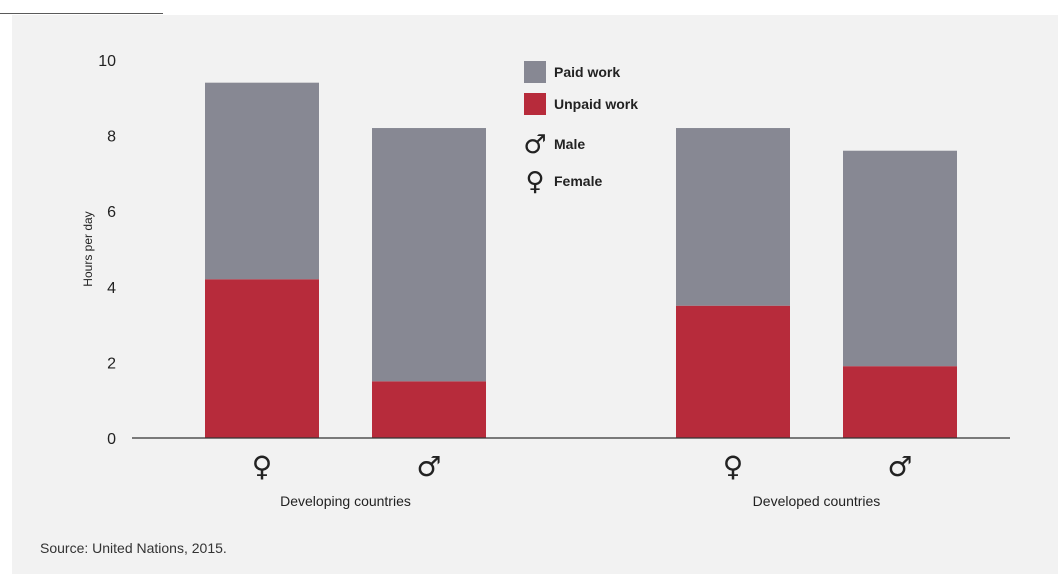 The height and width of the screenshot is (574, 1058). Describe the element at coordinates (596, 104) in the screenshot. I see `legend-label-unpaid: Unpaid work` at that location.